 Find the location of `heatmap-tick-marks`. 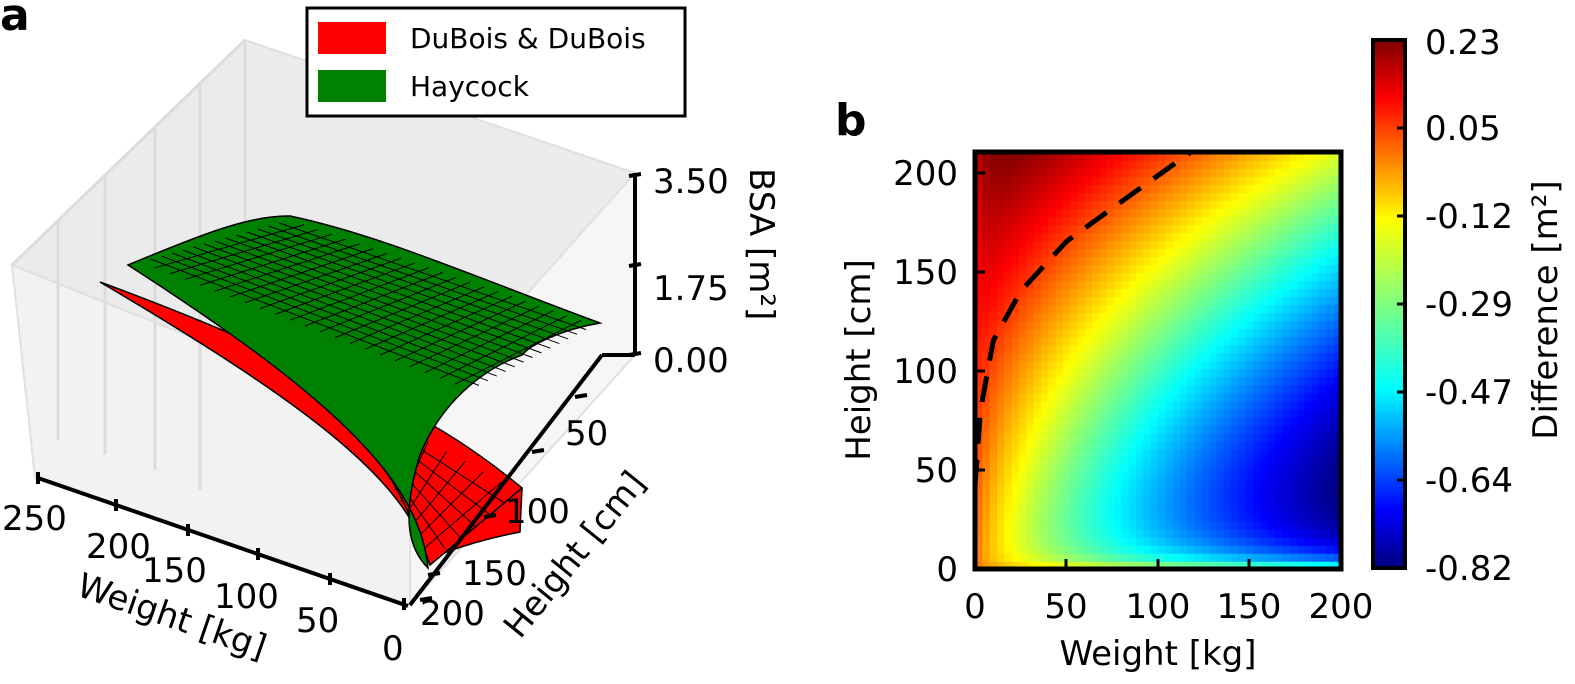

heatmap-tick-marks is located at coordinates (1113, 370).